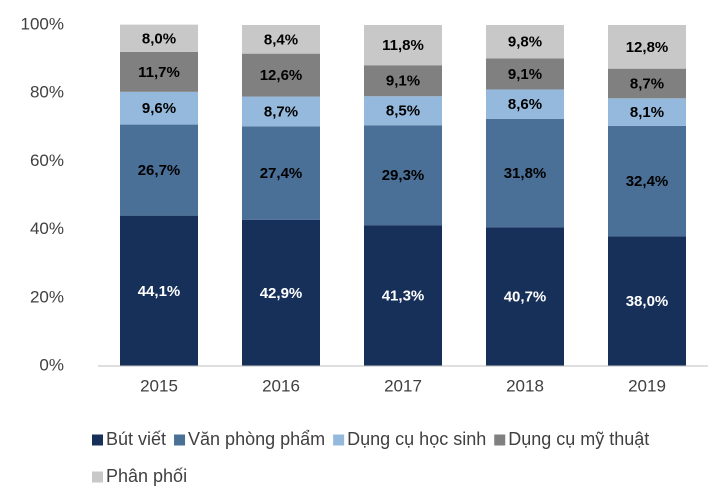 The width and height of the screenshot is (713, 488). I want to click on data-label: 27,4%, so click(281, 173).